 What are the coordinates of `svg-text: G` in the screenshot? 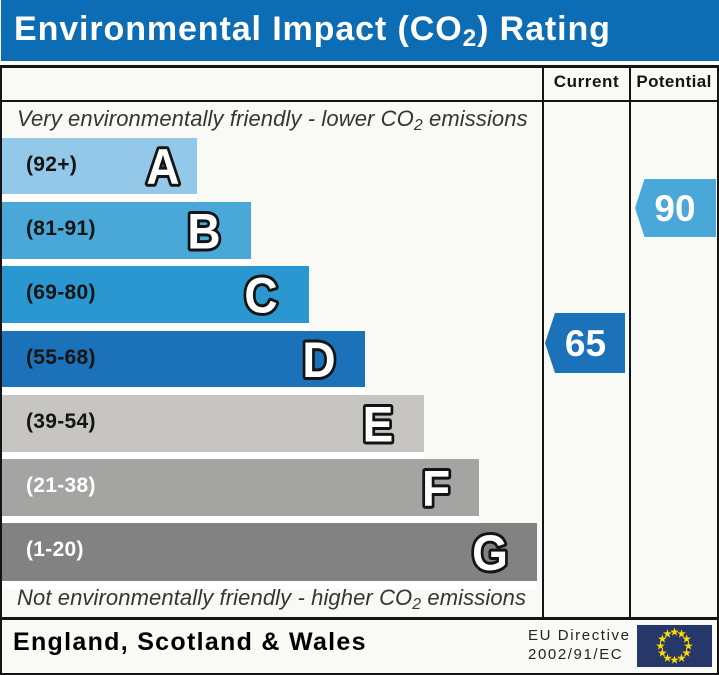 It's located at (490, 553).